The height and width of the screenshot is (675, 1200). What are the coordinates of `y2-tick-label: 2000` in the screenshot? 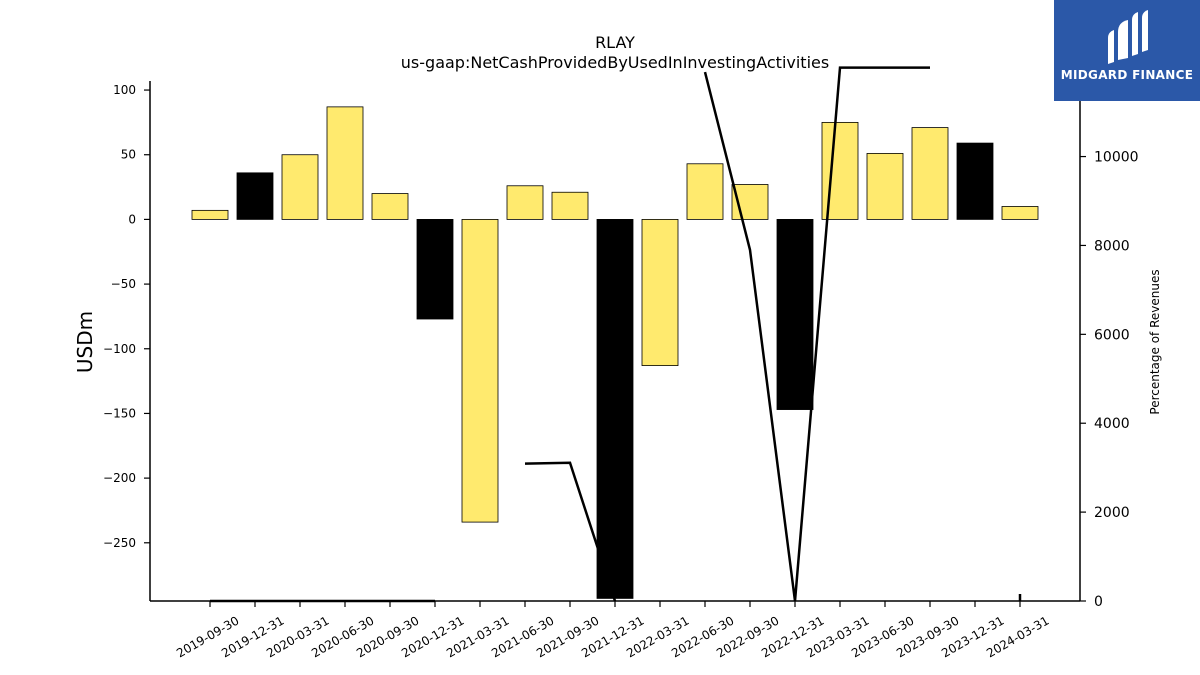 It's located at (1112, 513).